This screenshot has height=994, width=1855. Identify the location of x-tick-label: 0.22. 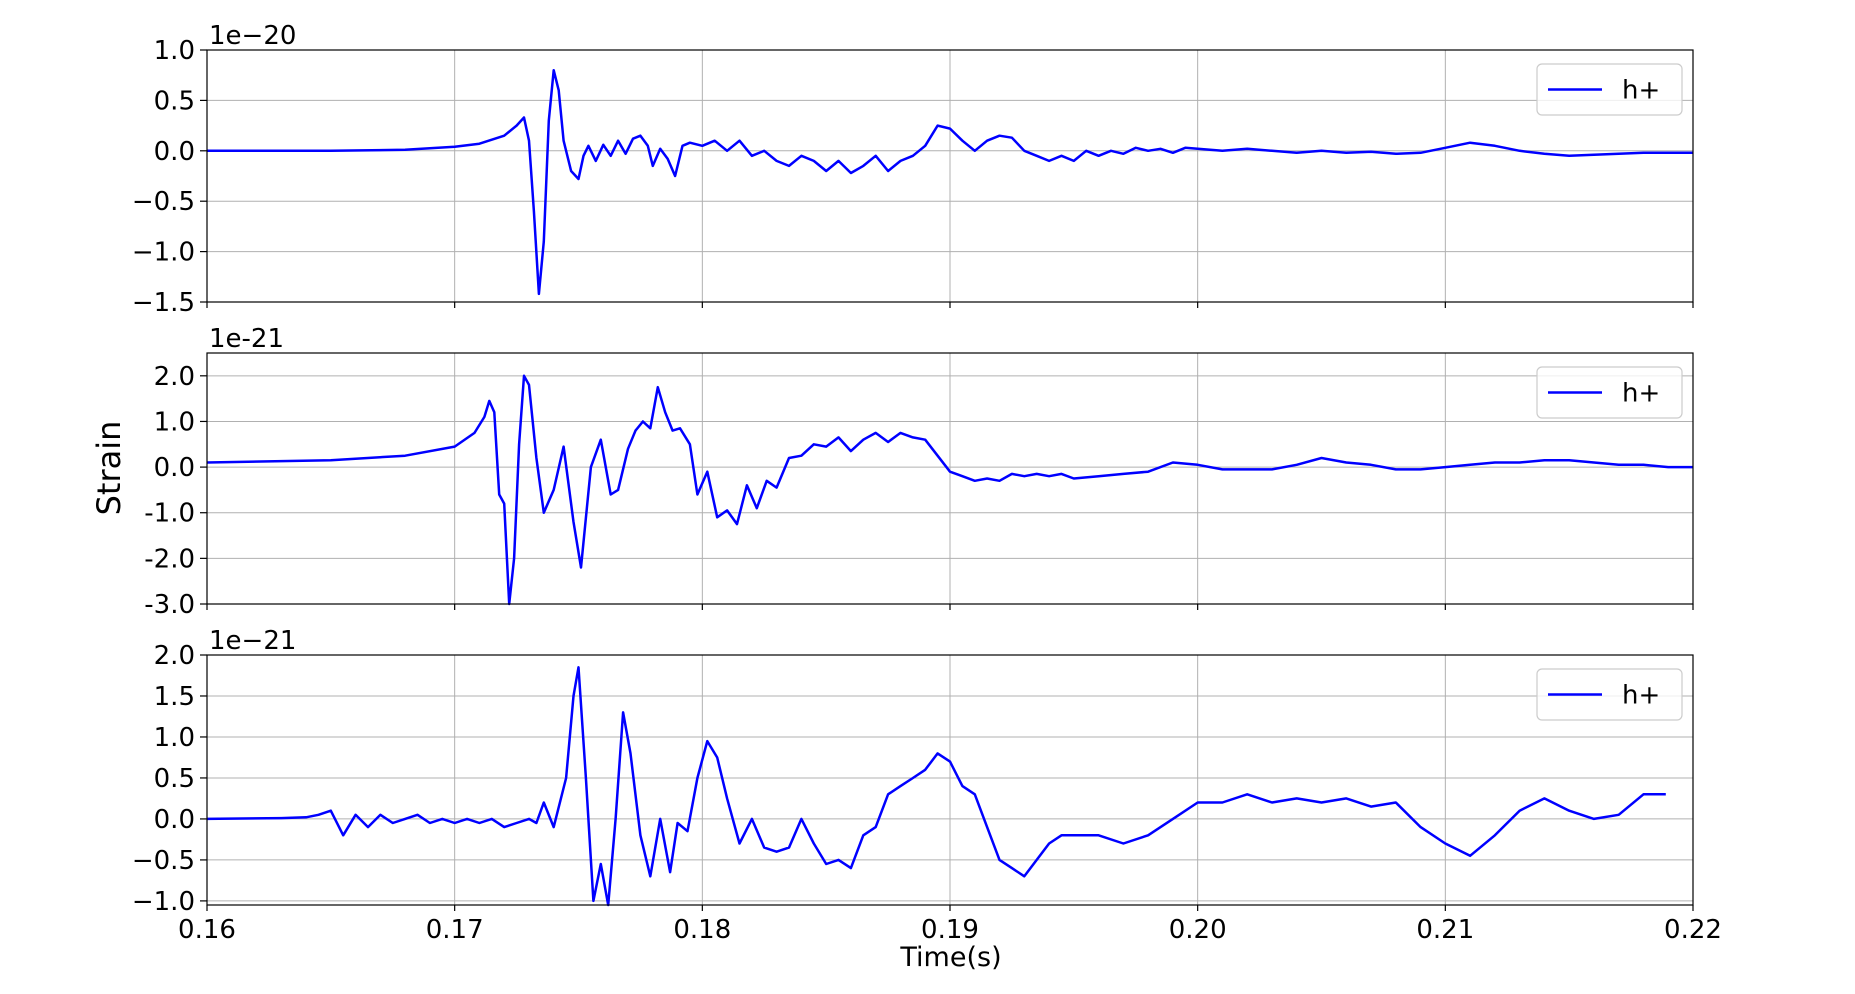
(1693, 930).